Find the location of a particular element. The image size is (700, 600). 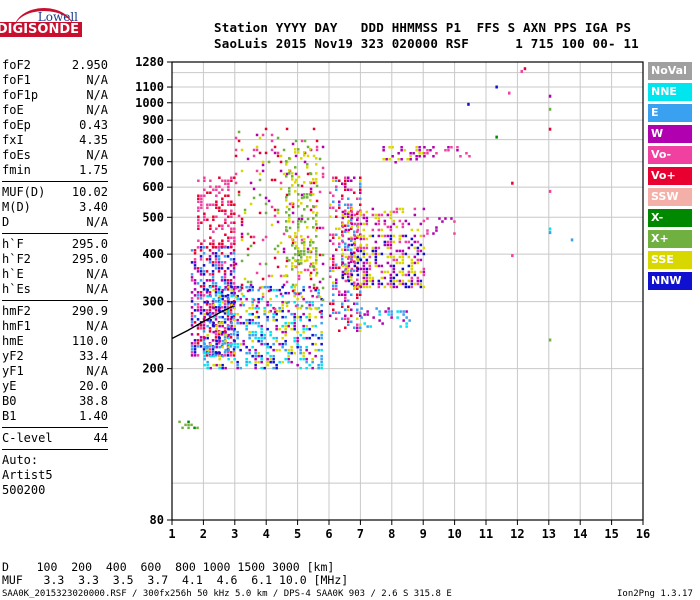

param-value: 0.43 is located at coordinates (93, 125).